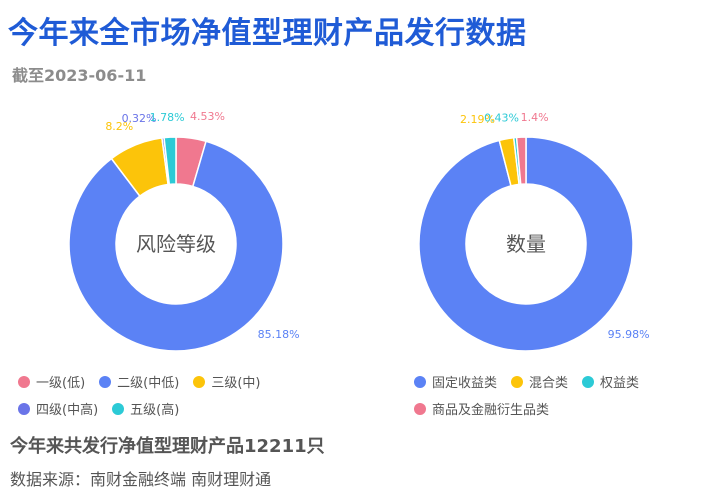  Describe the element at coordinates (207, 116) in the screenshot. I see `slice-label-risk-0: 4.53%` at that location.